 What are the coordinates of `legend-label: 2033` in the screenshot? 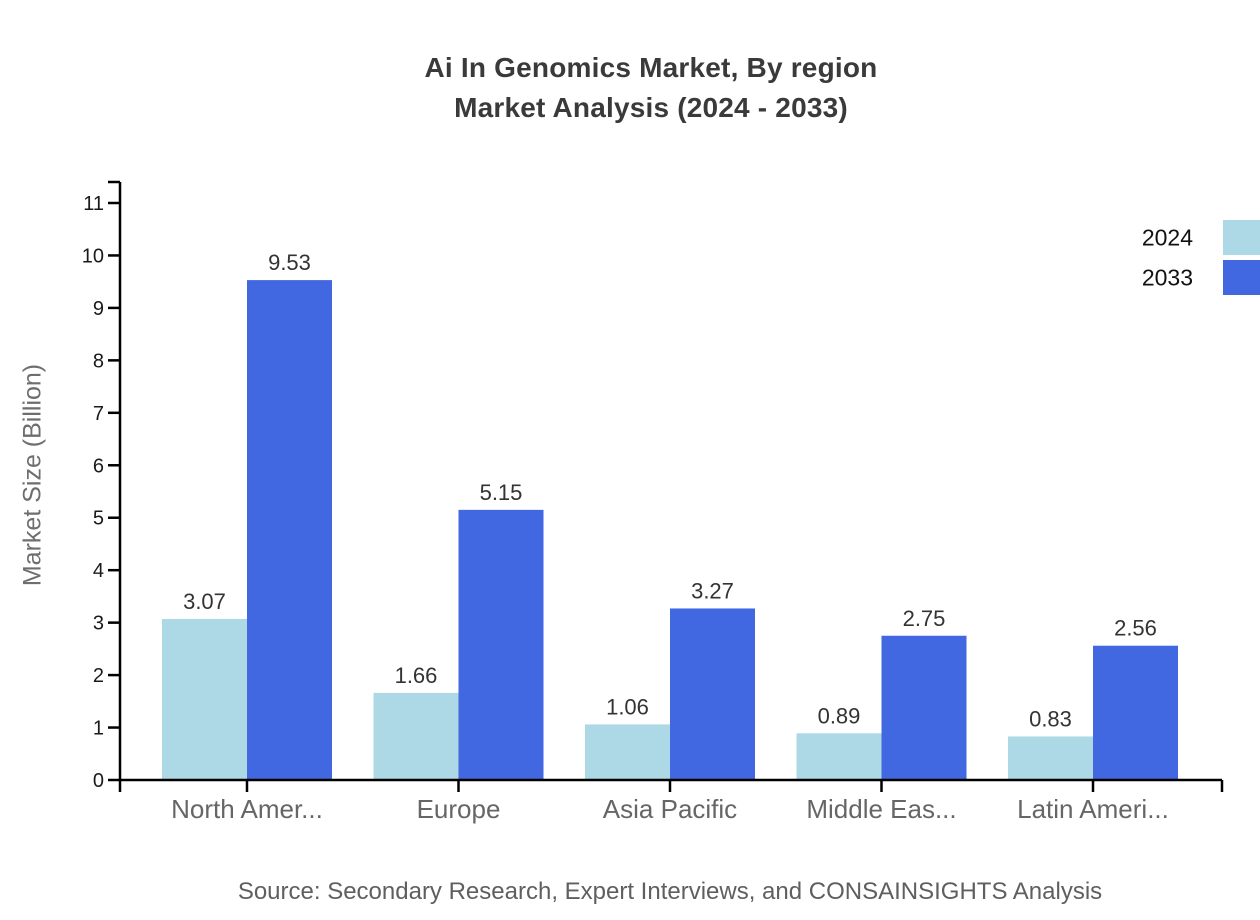 It's located at (1167, 277).